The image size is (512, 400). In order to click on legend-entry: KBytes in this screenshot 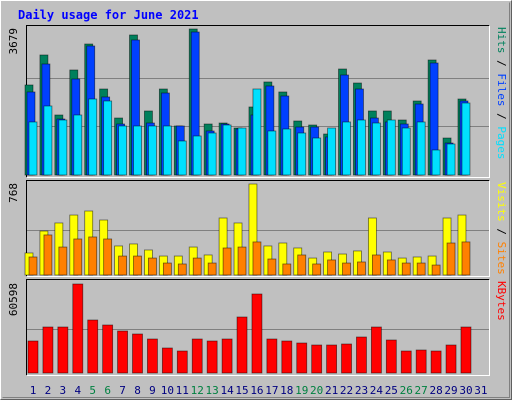, I will do `click(501, 301)`.